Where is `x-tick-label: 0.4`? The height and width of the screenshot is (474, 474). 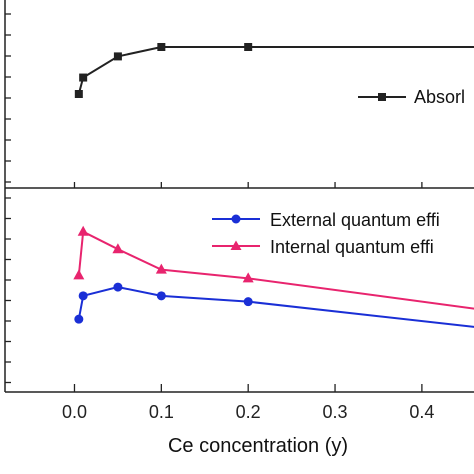 x-tick-label: 0.4 is located at coordinates (421, 412).